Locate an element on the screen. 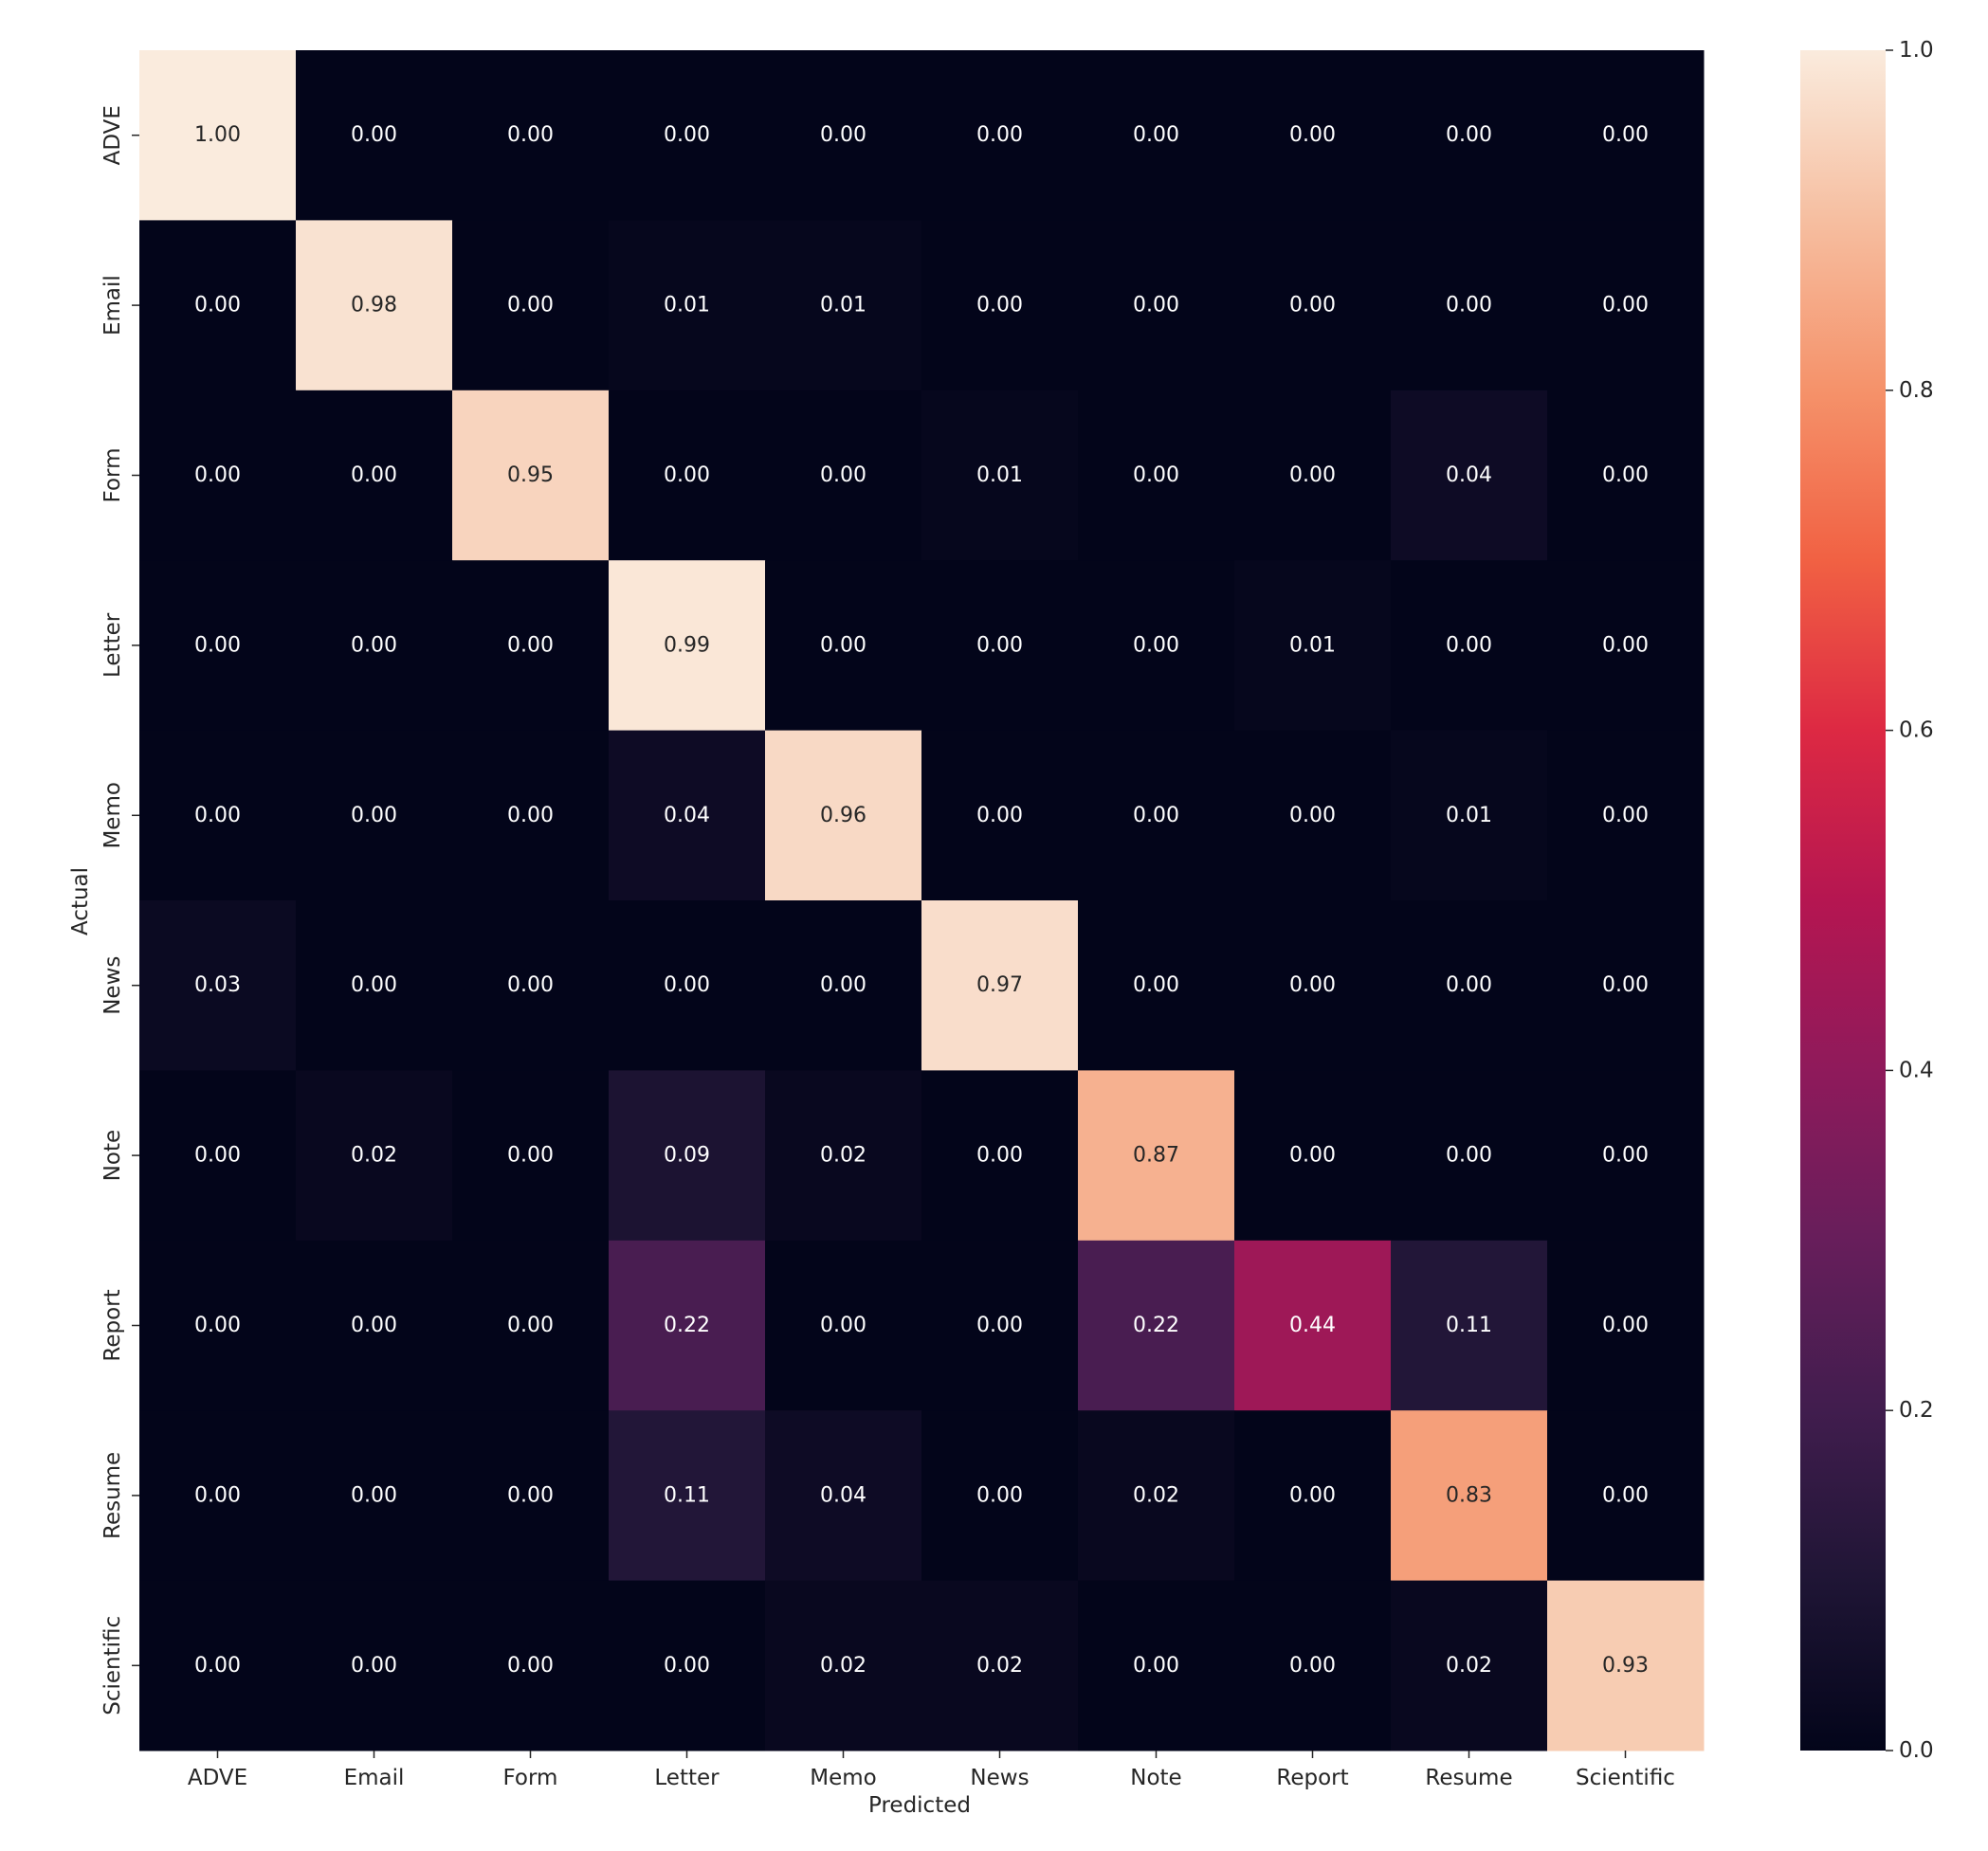 The image size is (1988, 1851). x-tick-label: Email is located at coordinates (374, 1778).